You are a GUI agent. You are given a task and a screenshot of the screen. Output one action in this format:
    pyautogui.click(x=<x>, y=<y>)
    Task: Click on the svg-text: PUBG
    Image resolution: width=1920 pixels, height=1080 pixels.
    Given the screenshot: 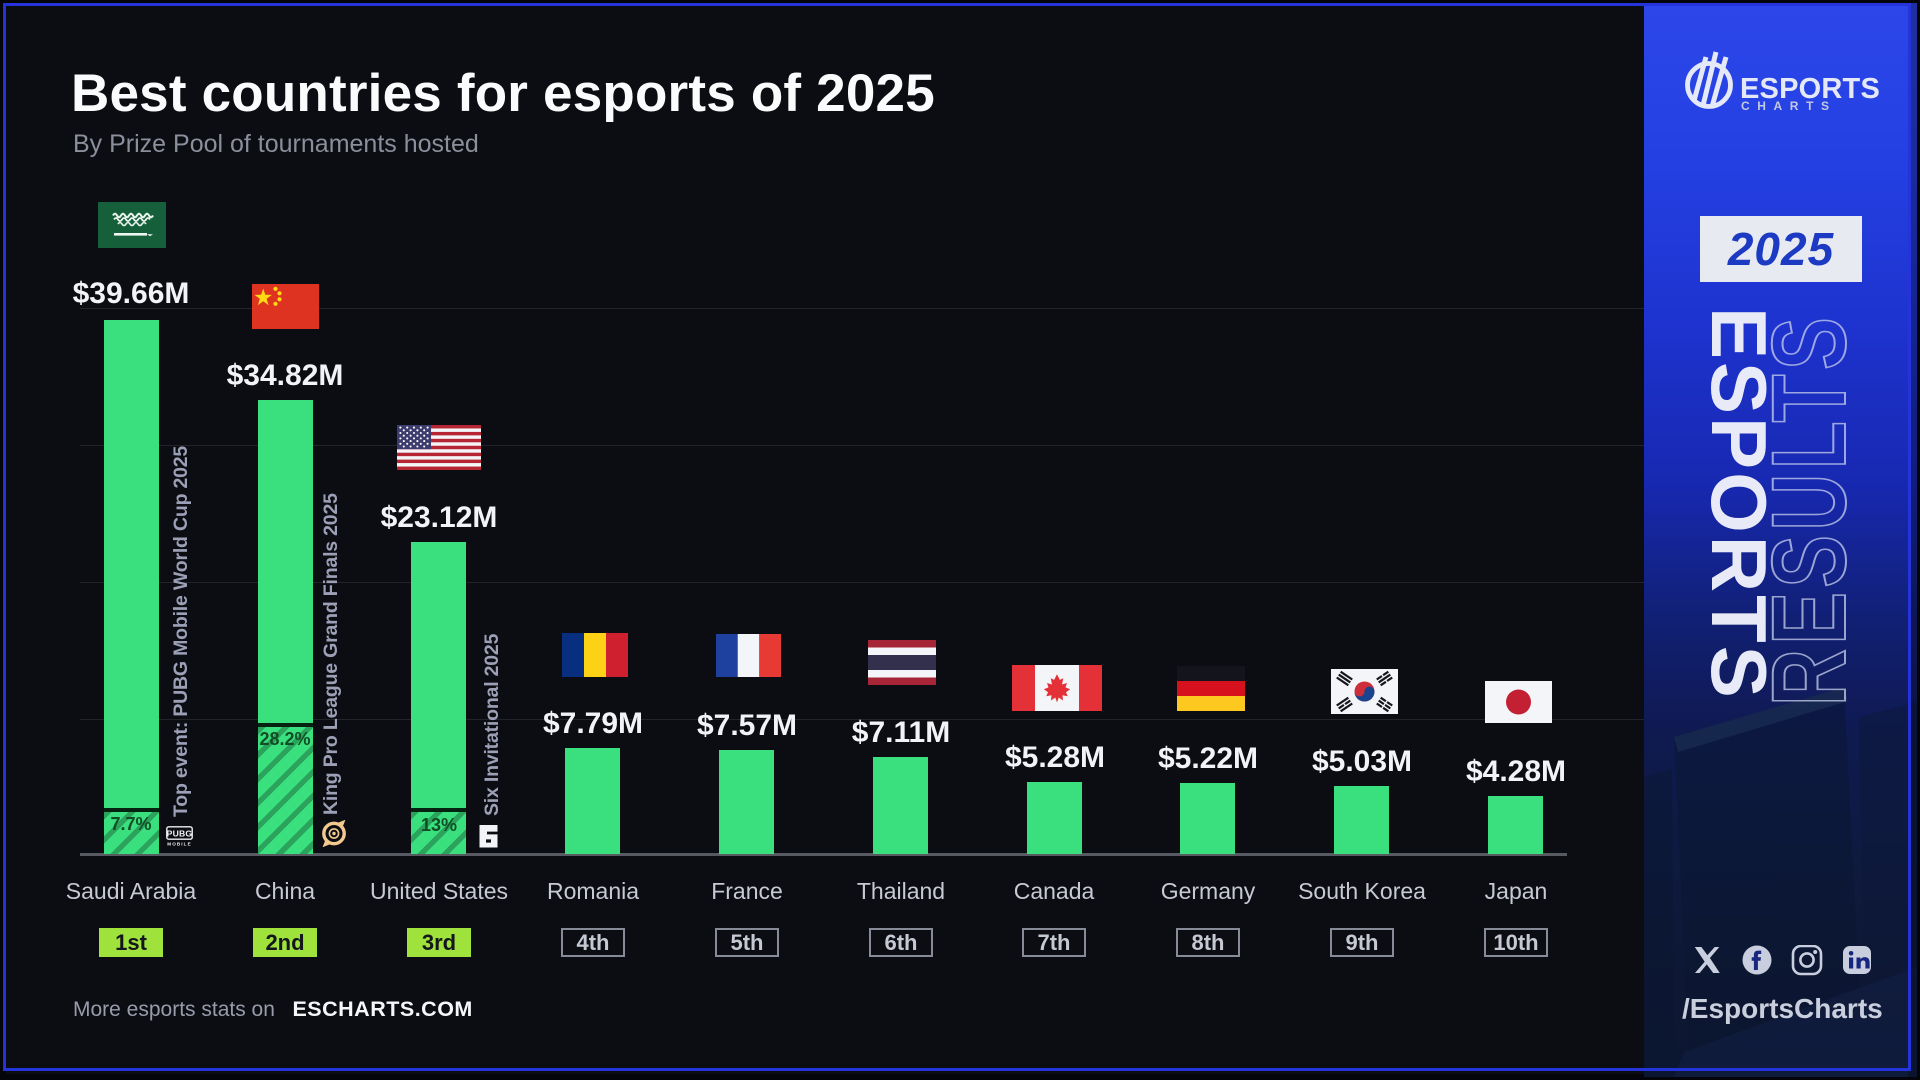 What is the action you would take?
    pyautogui.click(x=180, y=833)
    